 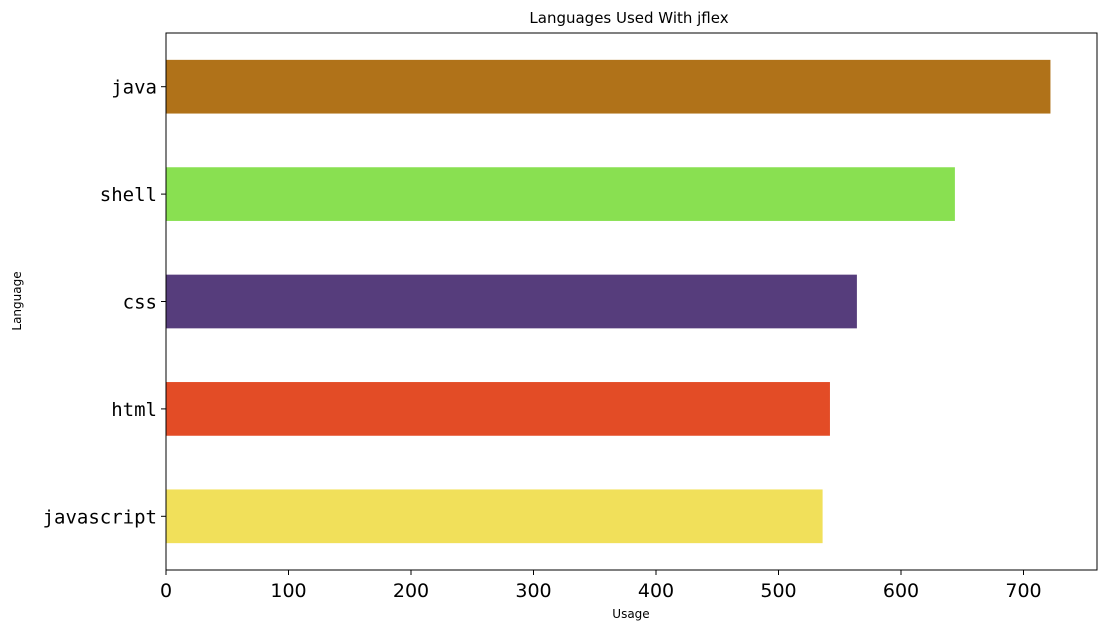 I want to click on y-tick-label-java: java, so click(x=134, y=88).